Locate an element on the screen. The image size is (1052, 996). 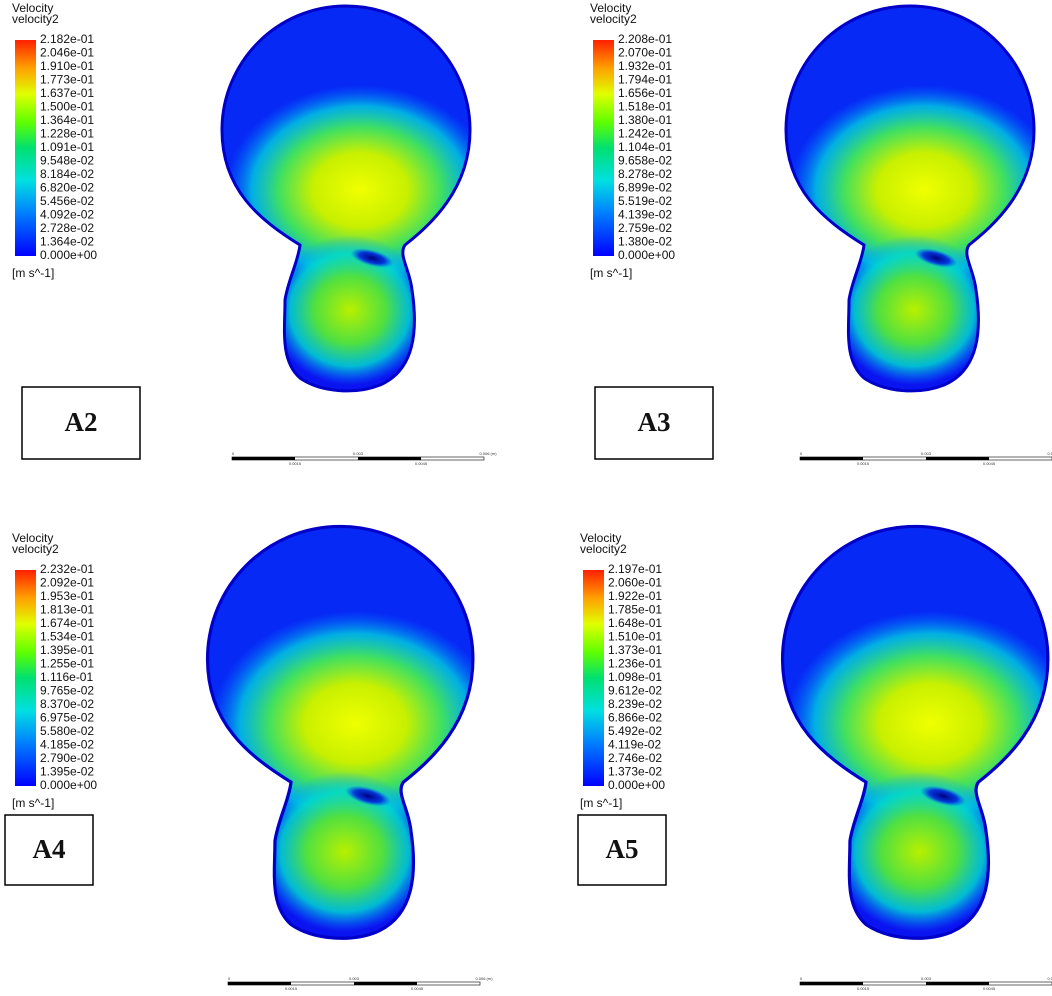
colorbar-tick-label: 5.456e-02 is located at coordinates (67, 201).